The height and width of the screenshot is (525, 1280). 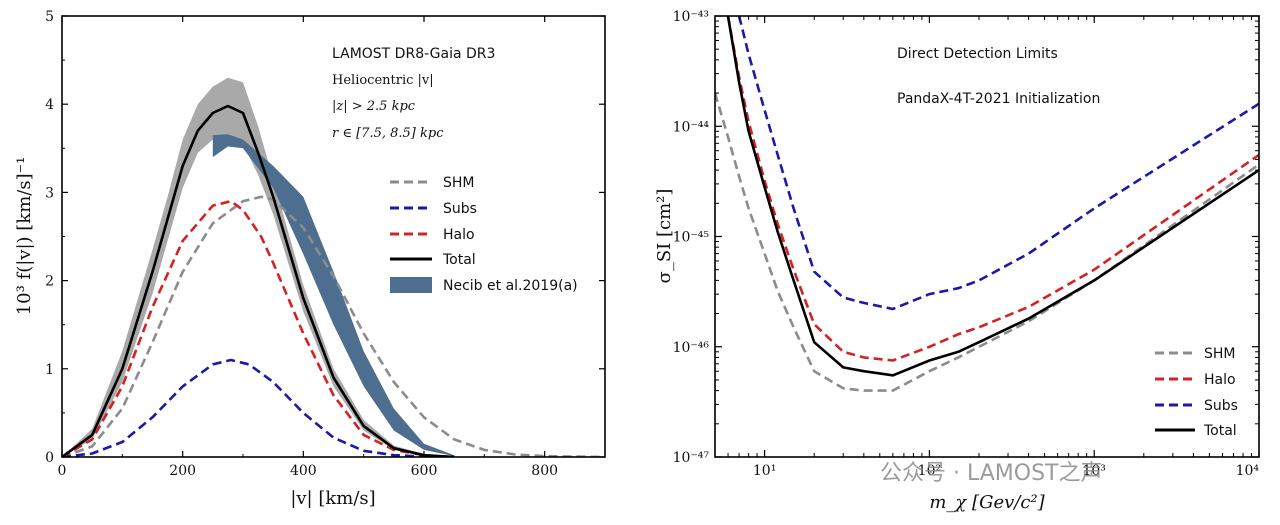 I want to click on left-legend: SHM Subs Halo Total Necib et al.2019(a), so click(x=484, y=234).